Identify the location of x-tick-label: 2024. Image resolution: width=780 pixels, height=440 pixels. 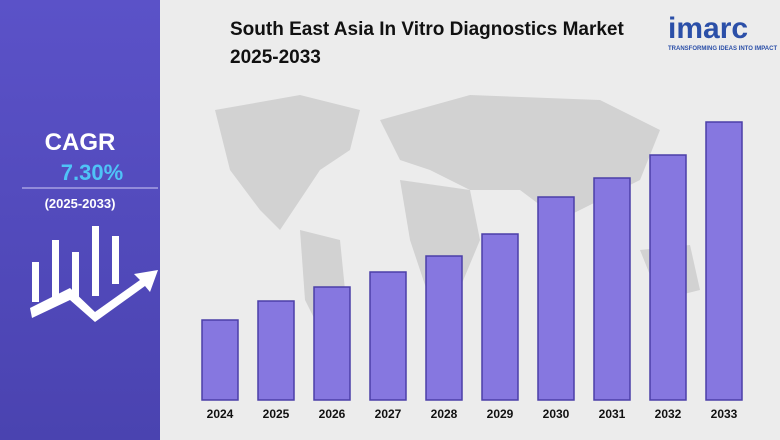
(220, 414).